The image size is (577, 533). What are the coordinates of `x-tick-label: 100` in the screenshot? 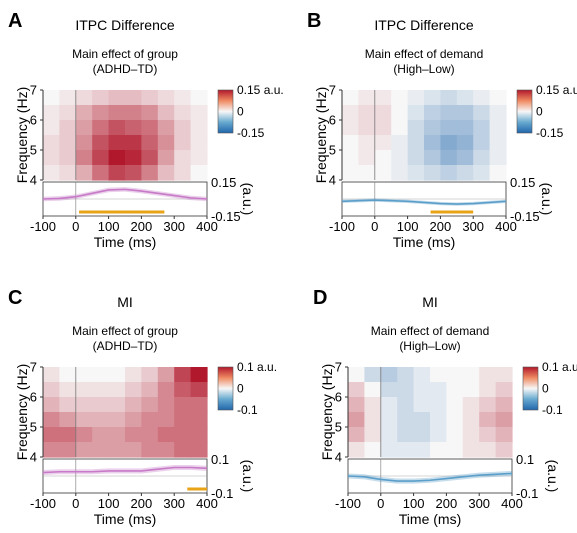 It's located at (109, 226).